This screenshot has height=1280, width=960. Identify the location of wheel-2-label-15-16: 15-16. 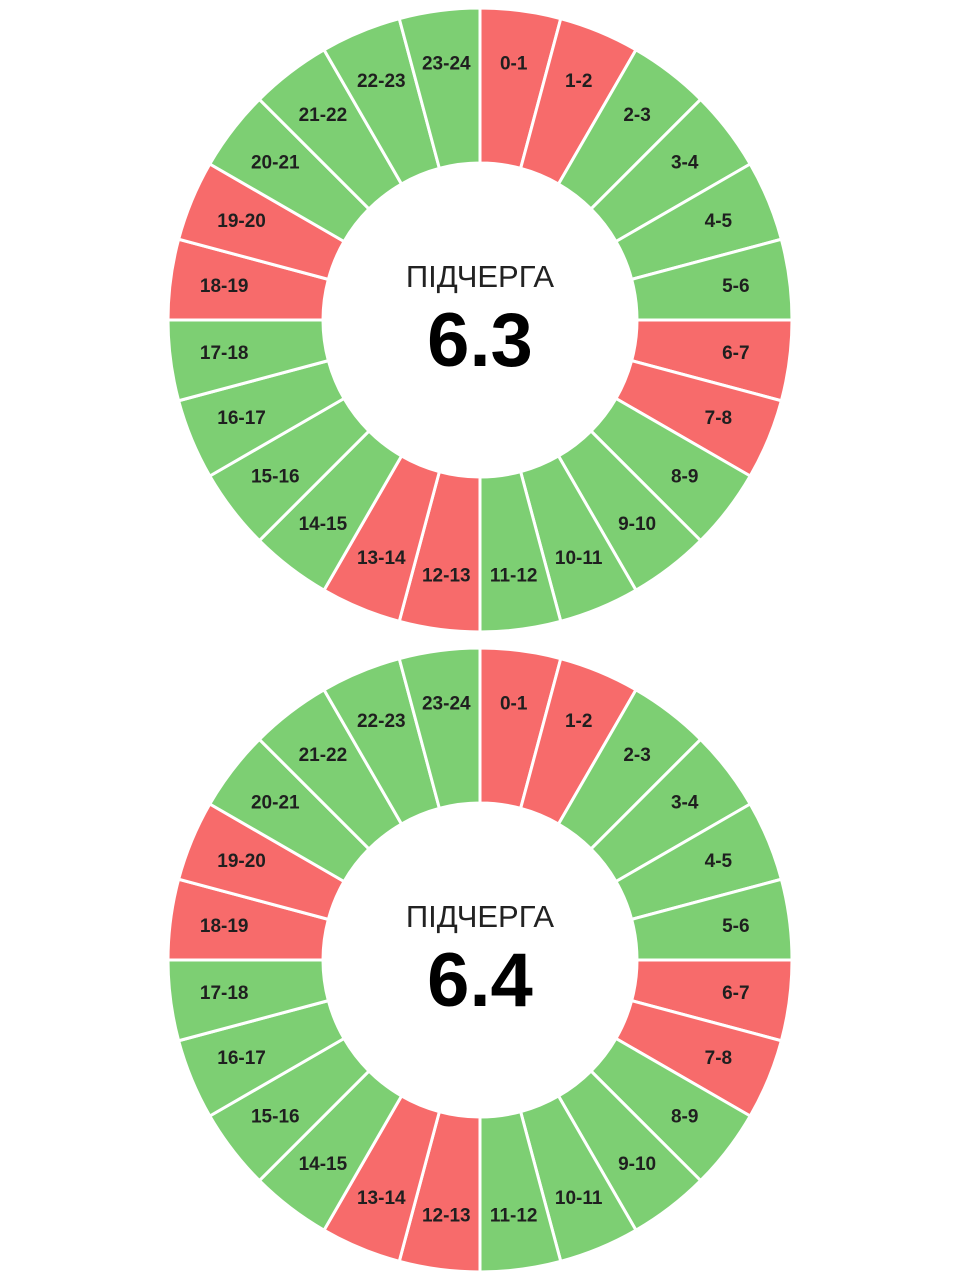
(275, 1117).